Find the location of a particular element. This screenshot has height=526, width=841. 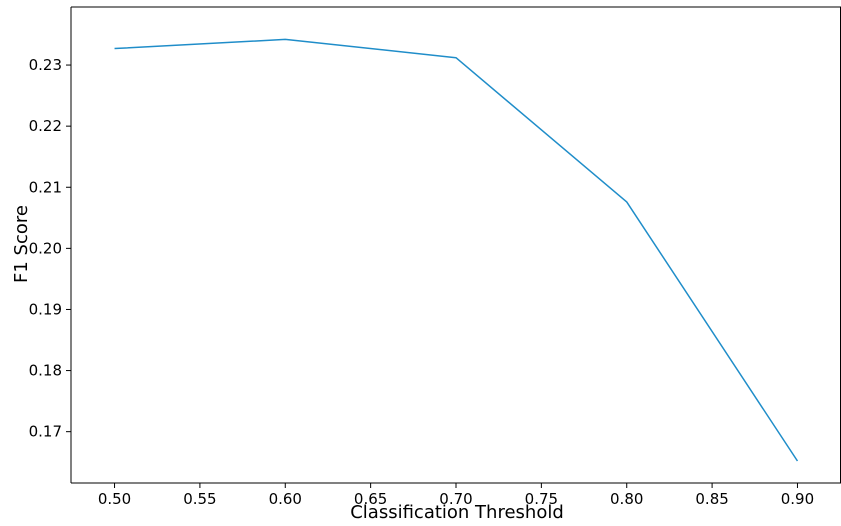

x-tick-label: 0.85 is located at coordinates (711, 499).